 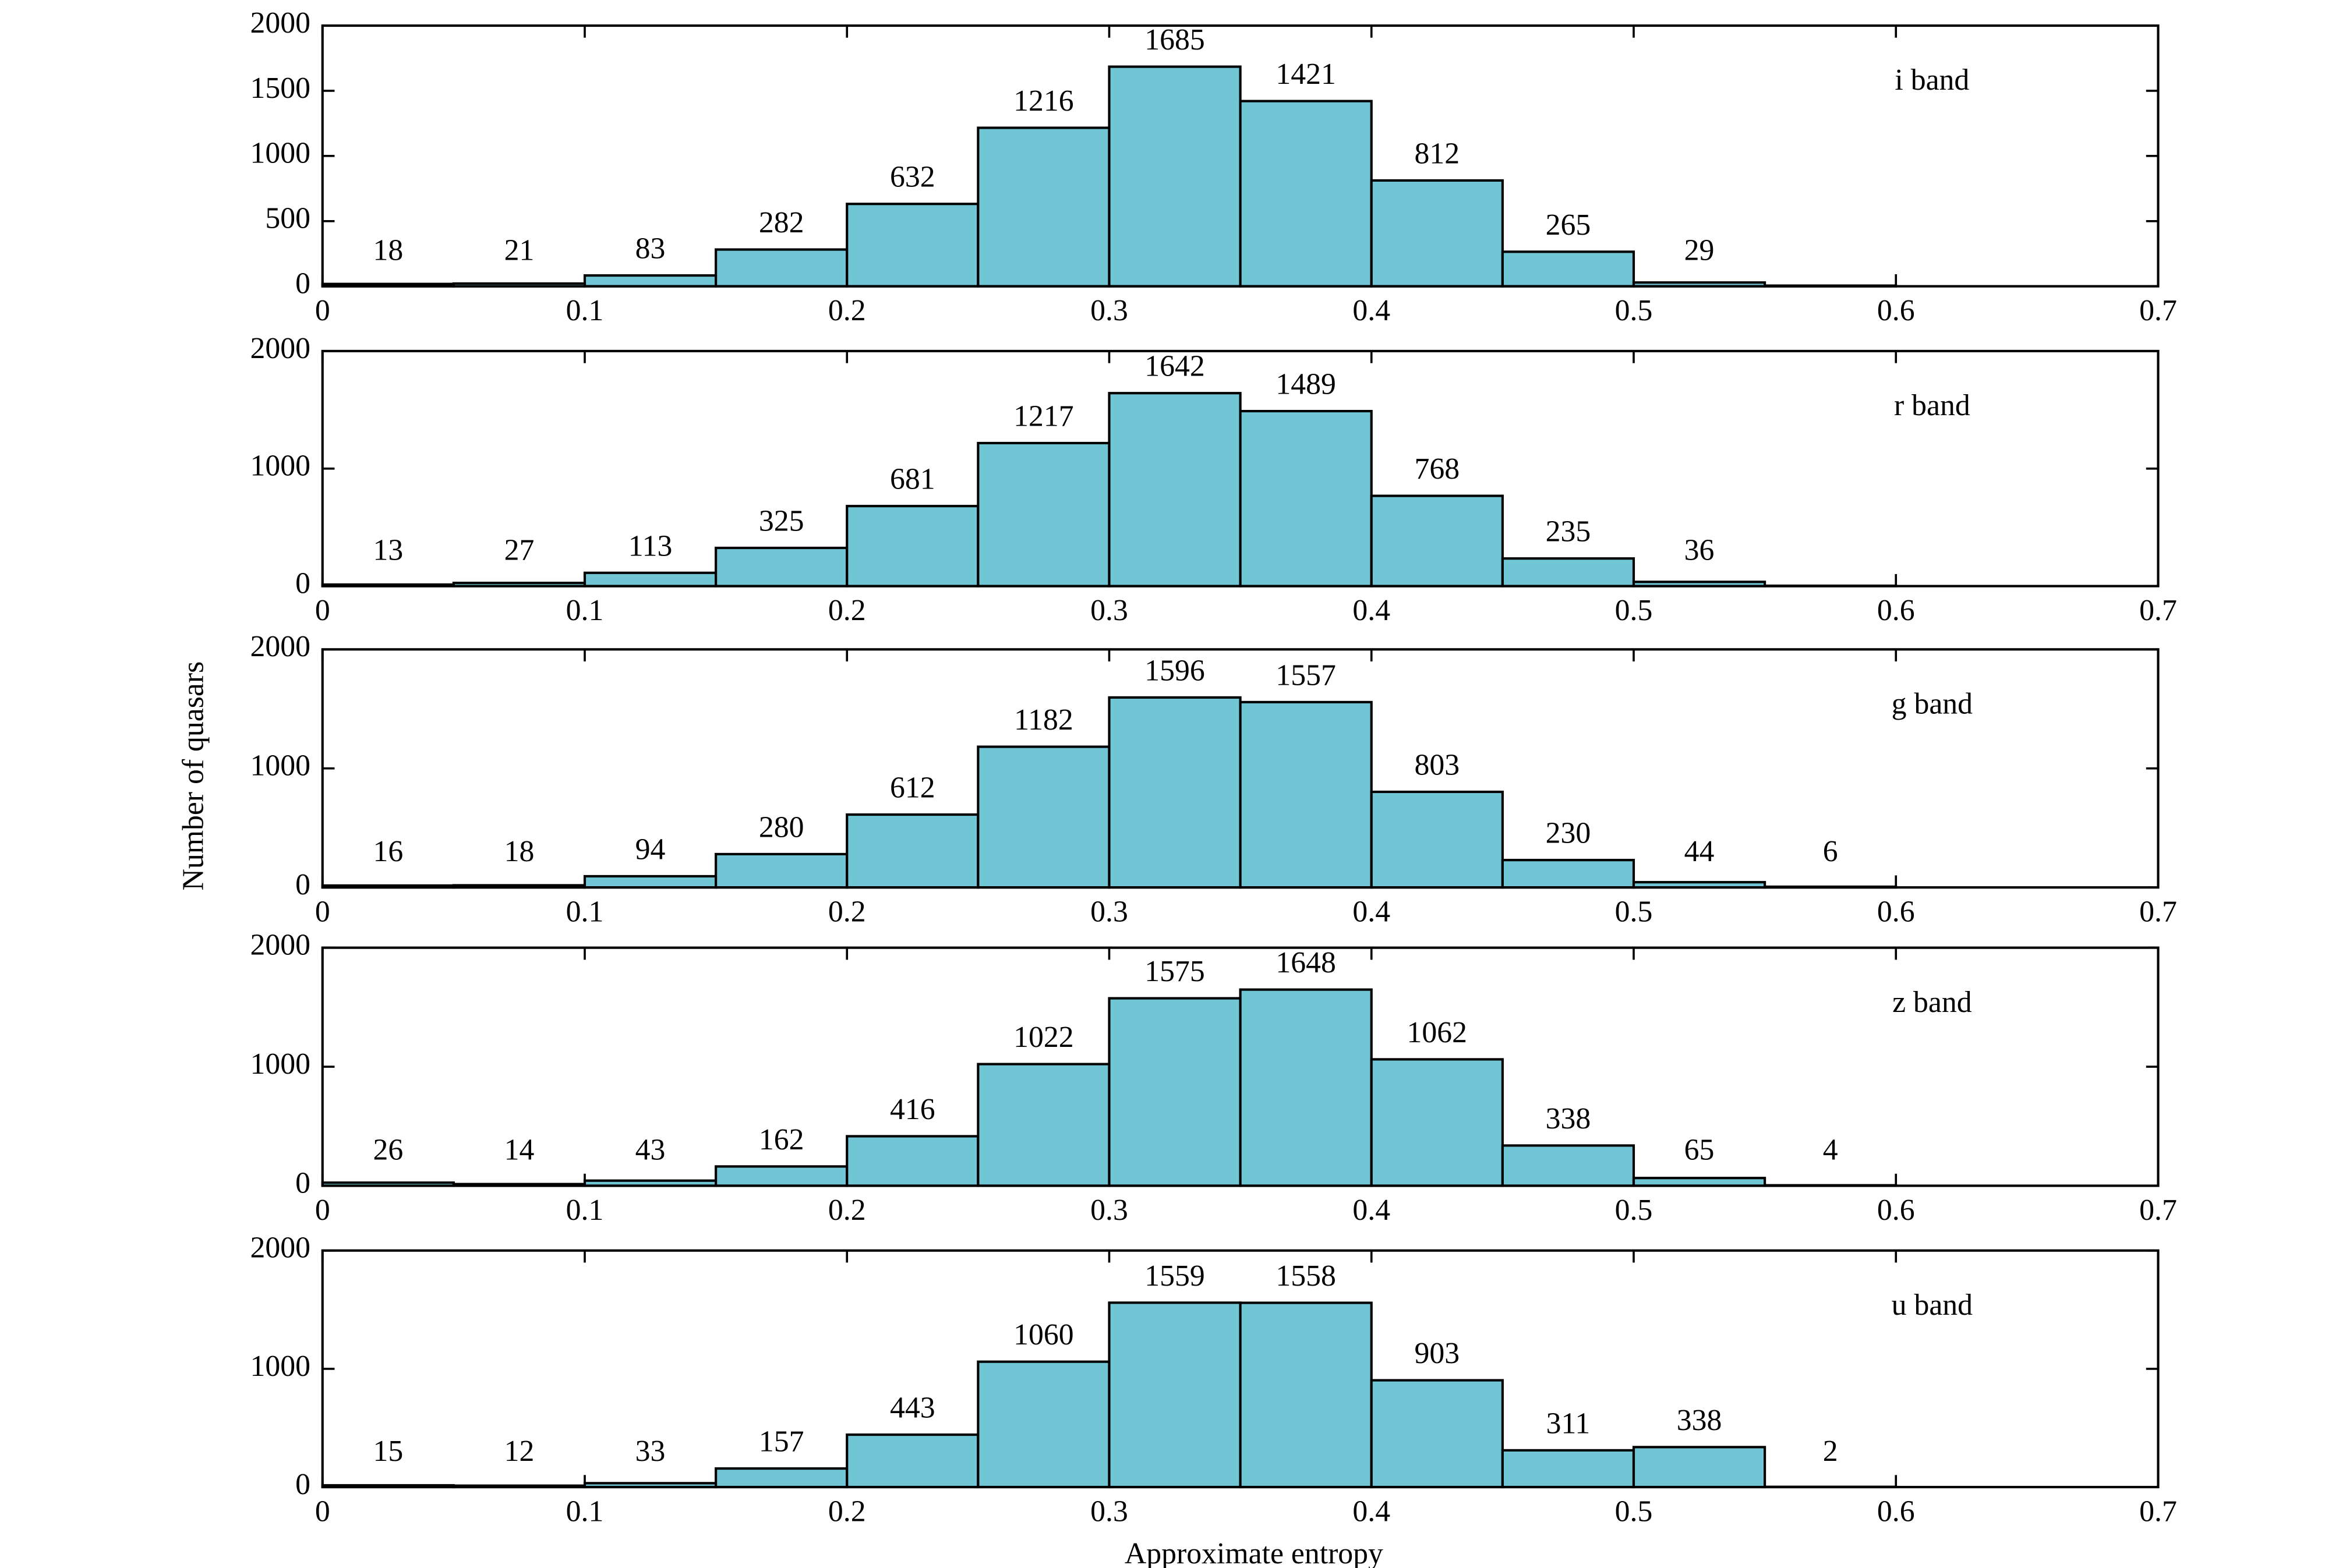 I want to click on data-label: 768, so click(x=1437, y=469).